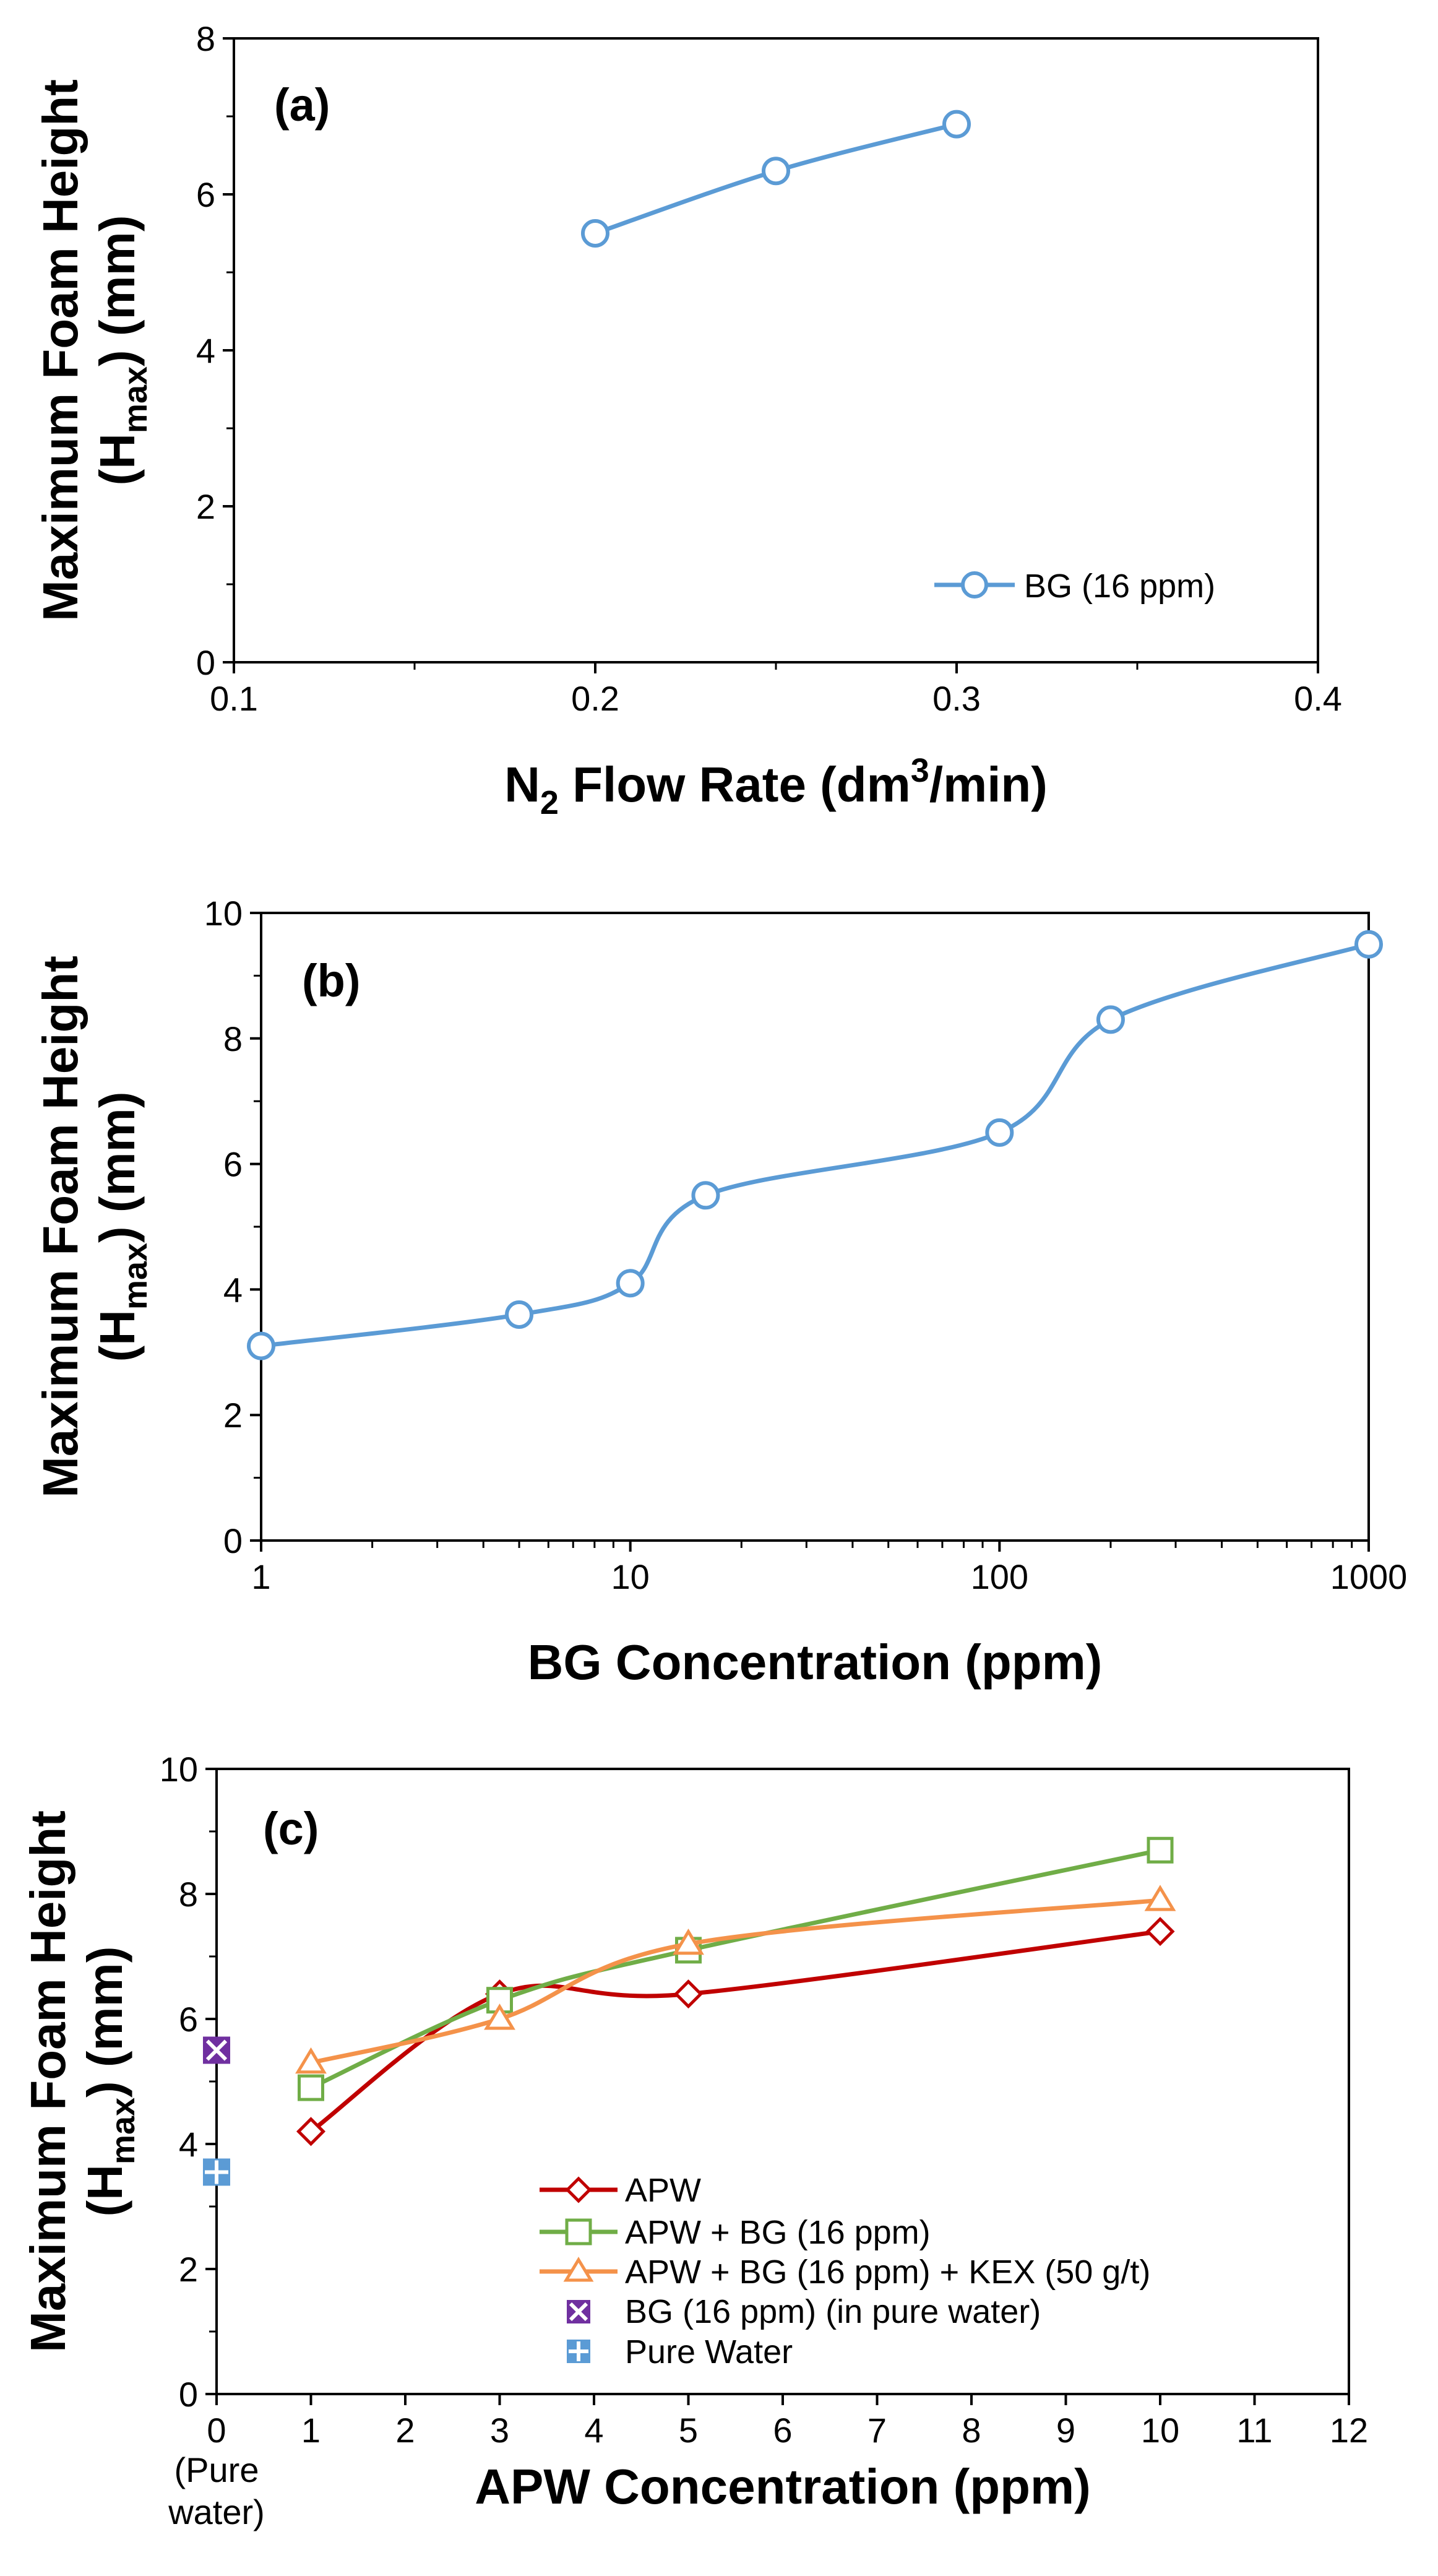 This screenshot has height=2576, width=1438. What do you see at coordinates (877, 2430) in the screenshot?
I see `x-tick-label: 7` at bounding box center [877, 2430].